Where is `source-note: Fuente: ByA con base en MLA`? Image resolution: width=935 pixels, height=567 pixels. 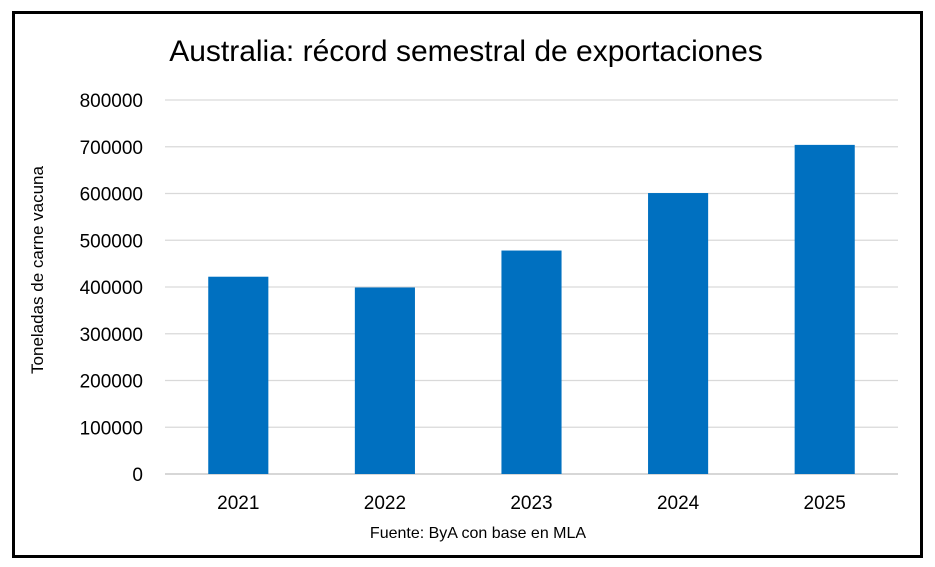 source-note: Fuente: ByA con base en MLA is located at coordinates (478, 533).